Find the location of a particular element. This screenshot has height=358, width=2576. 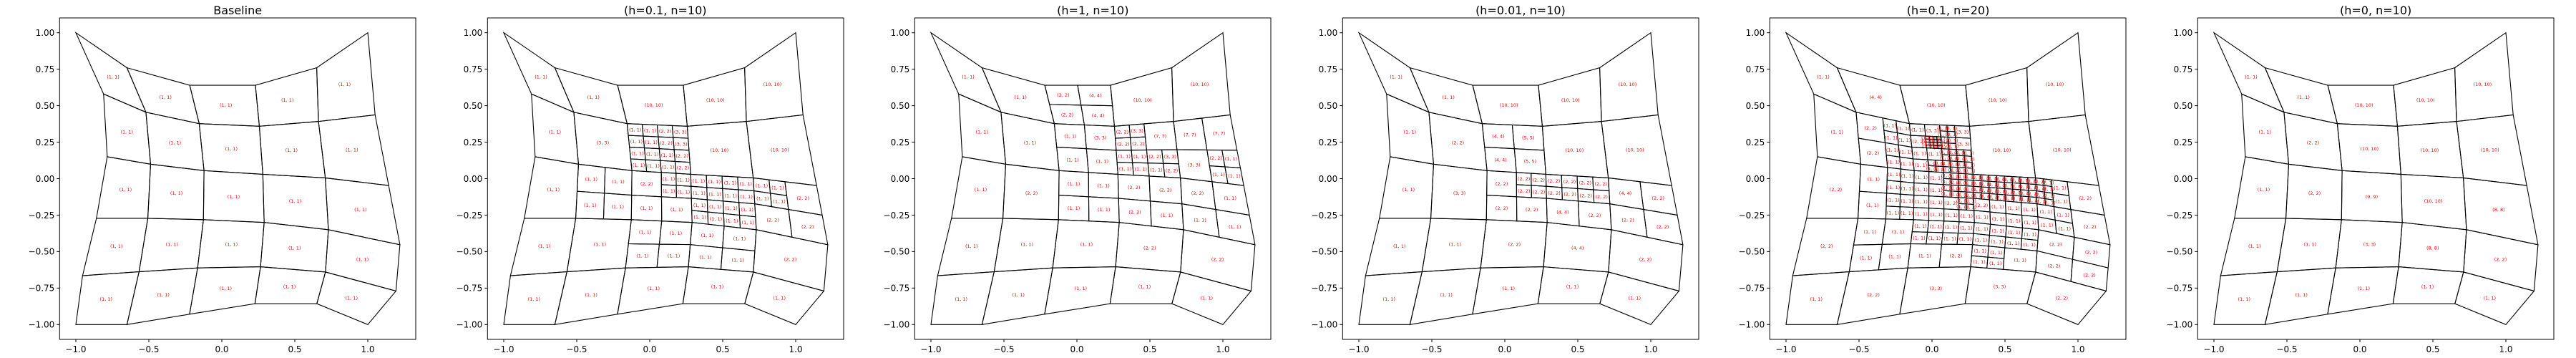

panel-title: (h=0, n=10) is located at coordinates (2375, 10).